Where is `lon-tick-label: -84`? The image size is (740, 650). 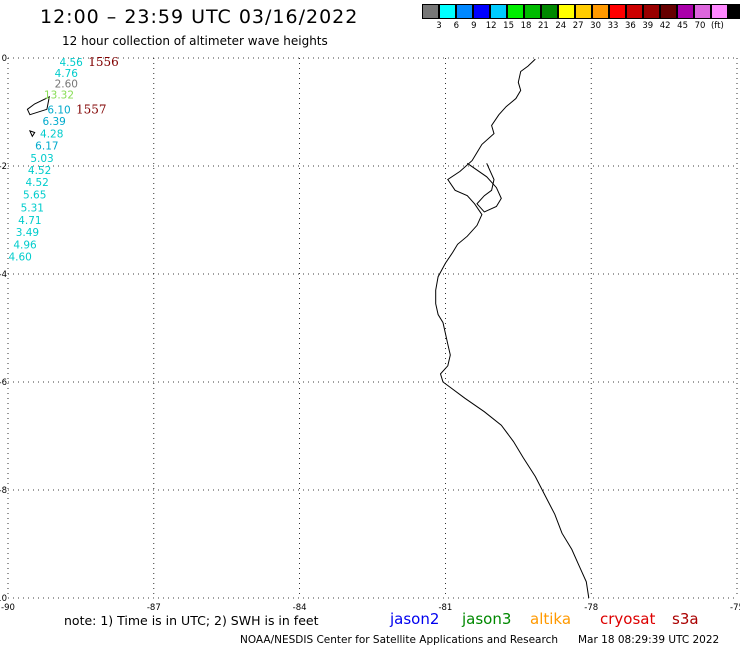
lon-tick-label: -84 is located at coordinates (300, 608).